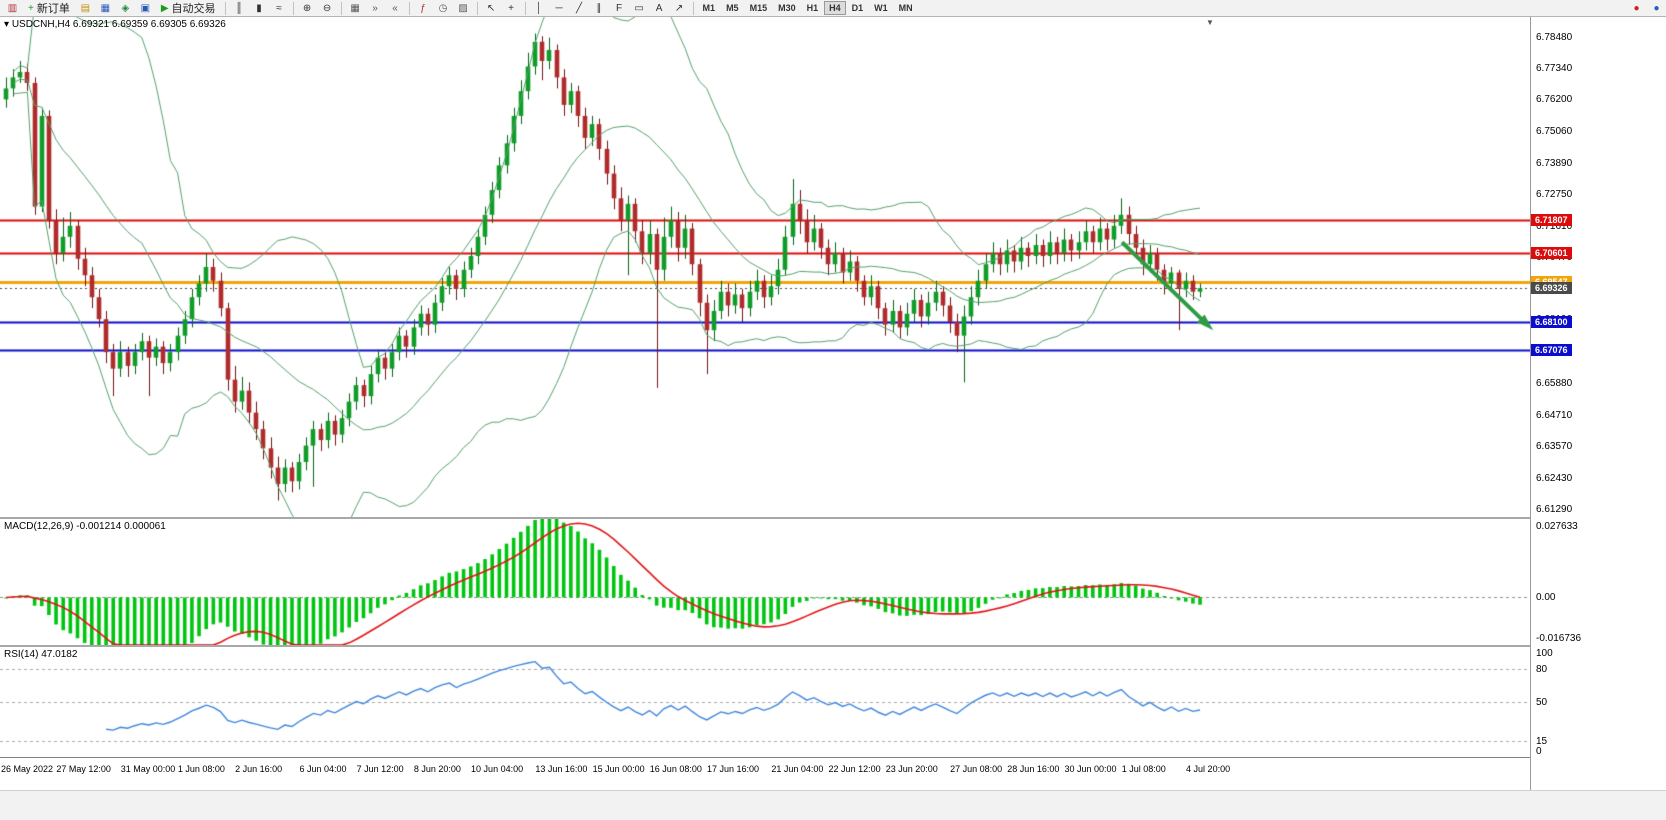 The height and width of the screenshot is (820, 1666). What do you see at coordinates (906, 8) in the screenshot?
I see `timeframe-mn: MN` at bounding box center [906, 8].